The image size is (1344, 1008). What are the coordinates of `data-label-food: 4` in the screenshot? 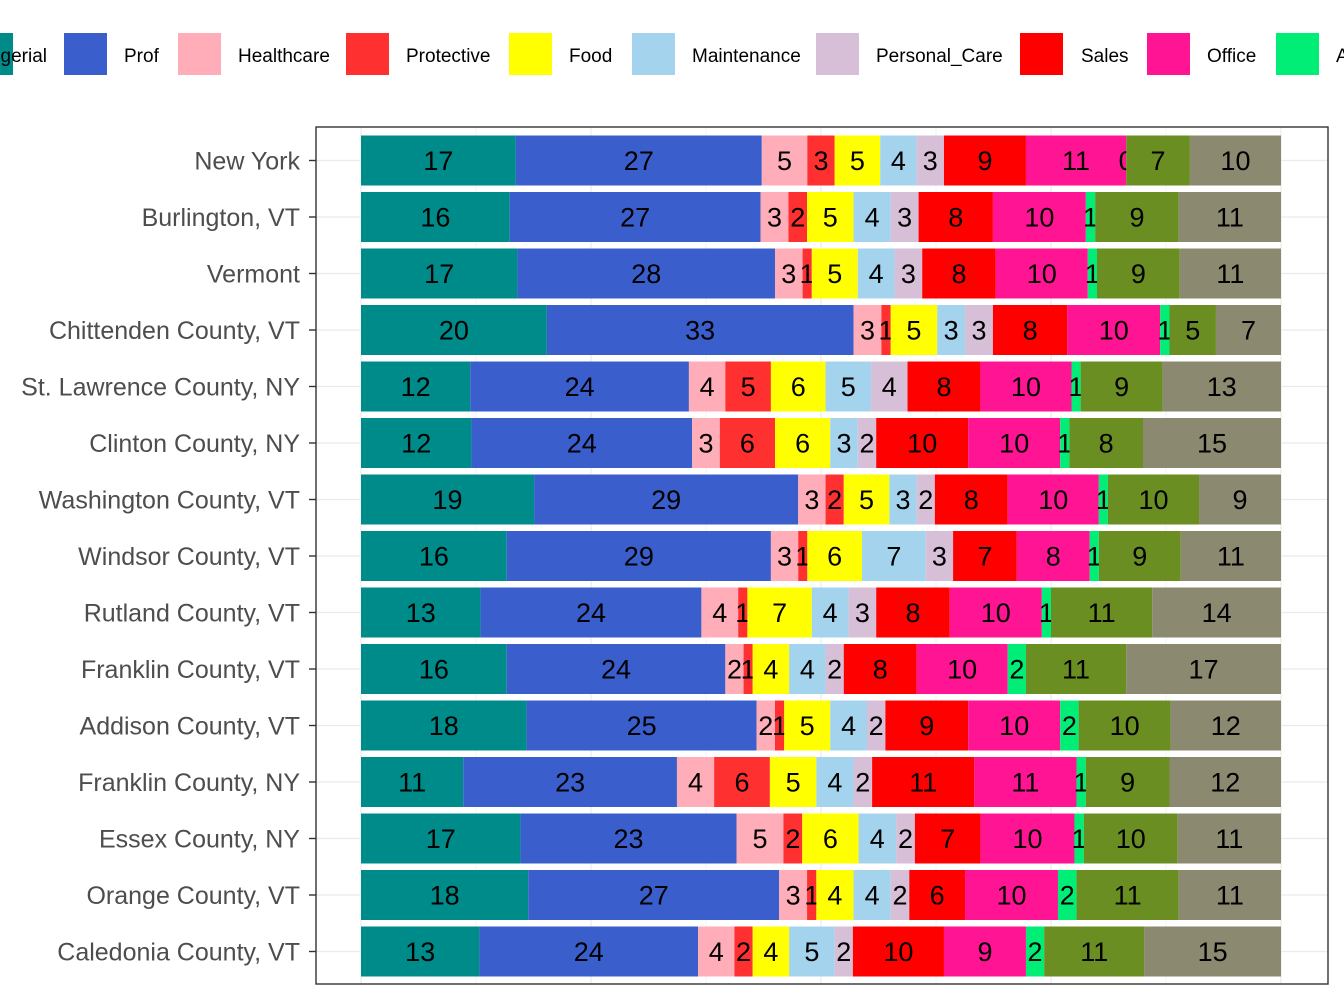 It's located at (770, 952).